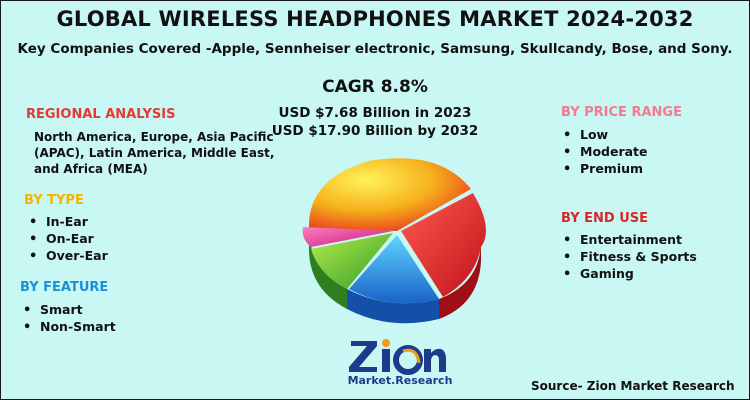  What do you see at coordinates (69, 326) in the screenshot?
I see `list-item: Non-Smart` at bounding box center [69, 326].